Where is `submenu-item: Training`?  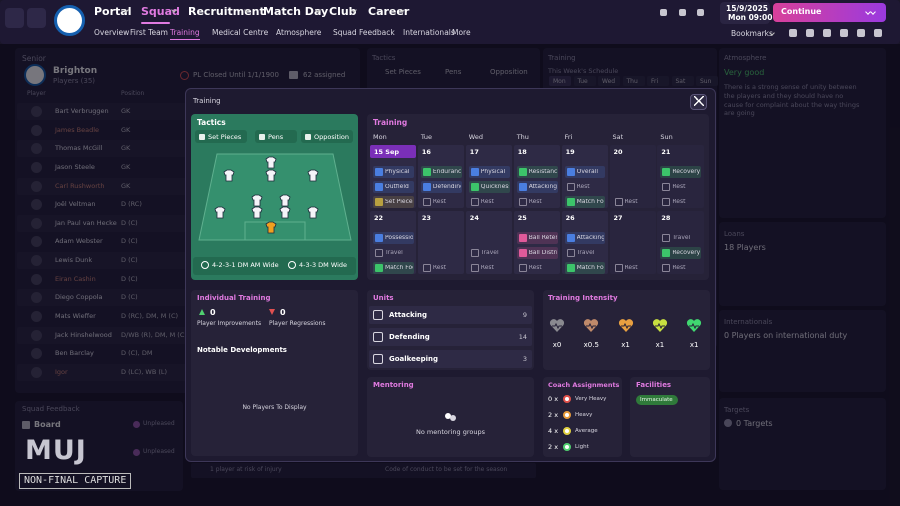 submenu-item: Training is located at coordinates (185, 34).